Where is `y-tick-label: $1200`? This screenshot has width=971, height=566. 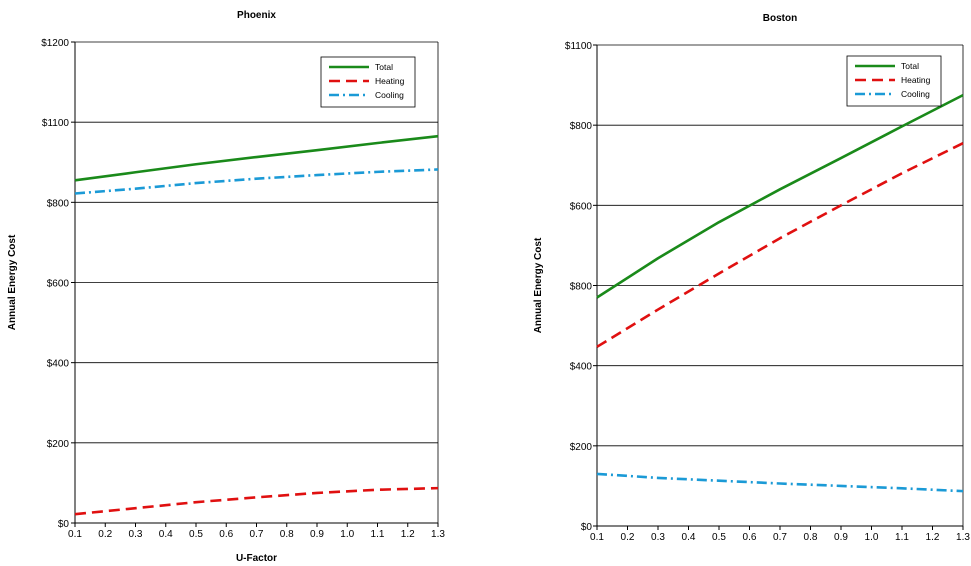 y-tick-label: $1200 is located at coordinates (55, 43).